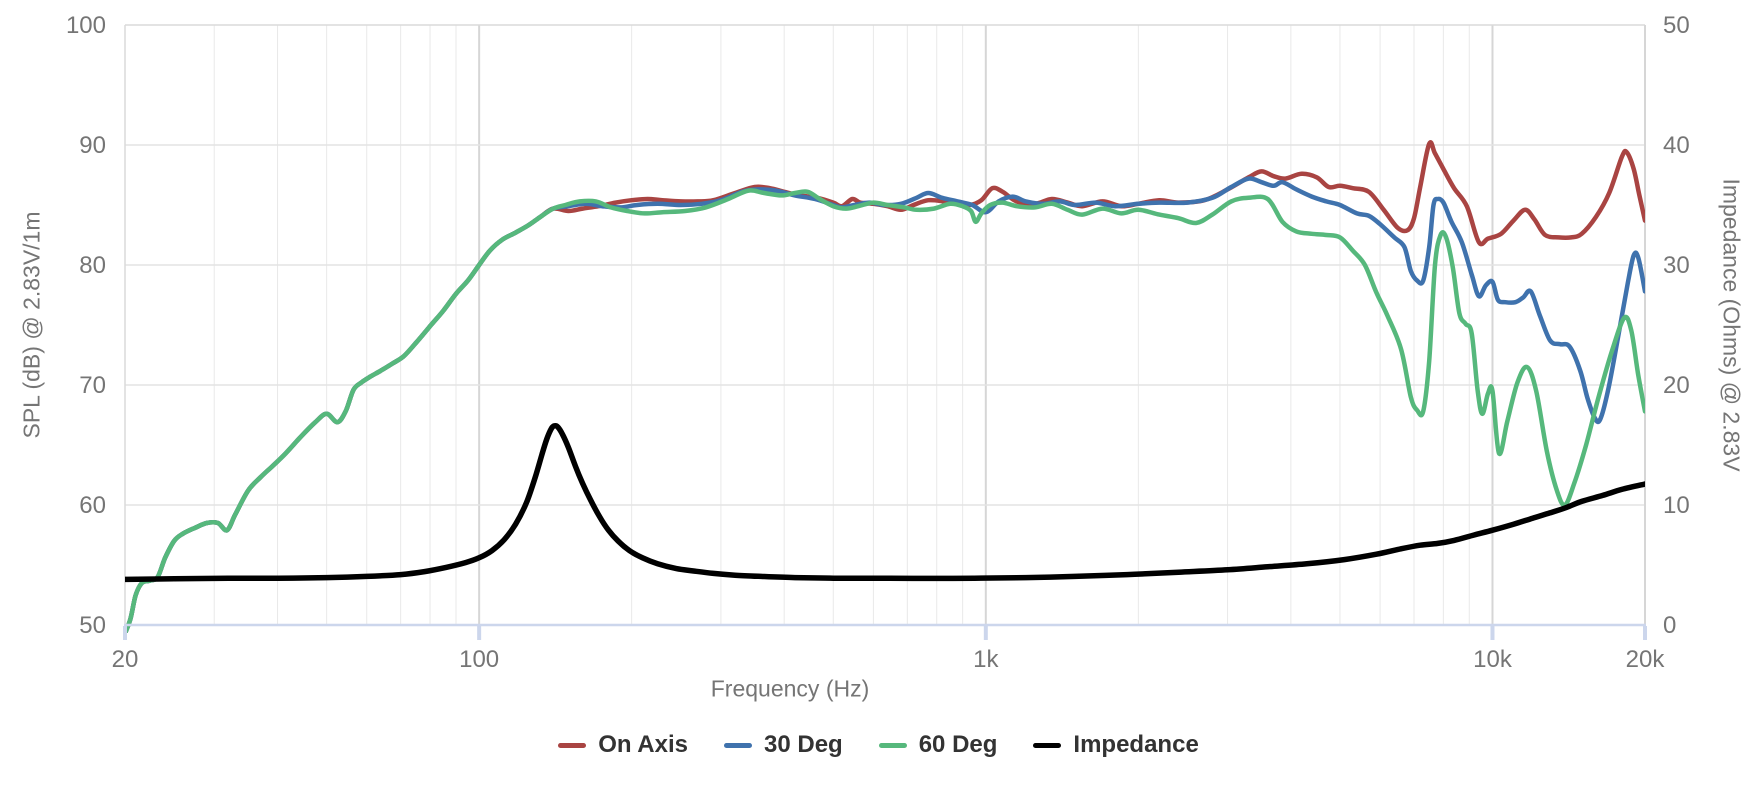  Describe the element at coordinates (1676, 265) in the screenshot. I see `y-right-tick-label: 30` at that location.